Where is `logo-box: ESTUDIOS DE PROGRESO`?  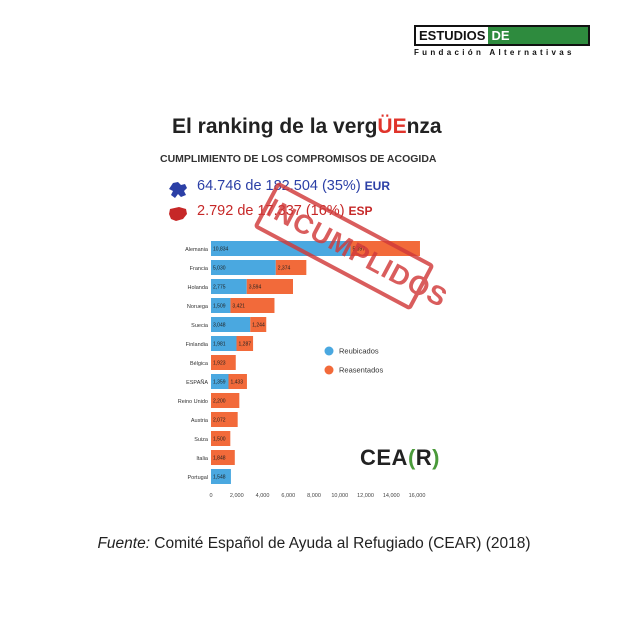 logo-box: ESTUDIOS DE PROGRESO is located at coordinates (502, 42).